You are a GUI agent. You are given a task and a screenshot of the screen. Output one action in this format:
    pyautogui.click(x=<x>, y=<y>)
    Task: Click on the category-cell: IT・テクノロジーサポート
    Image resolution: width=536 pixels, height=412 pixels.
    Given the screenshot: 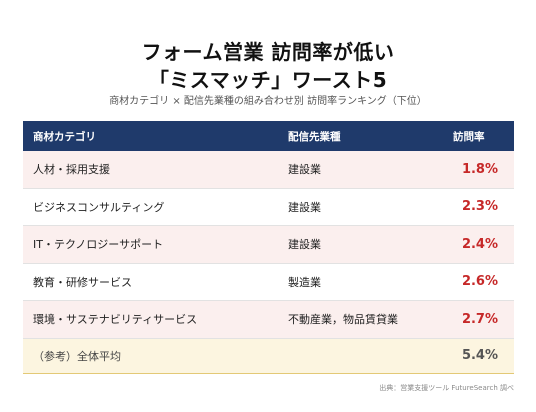 What is the action you would take?
    pyautogui.click(x=150, y=244)
    